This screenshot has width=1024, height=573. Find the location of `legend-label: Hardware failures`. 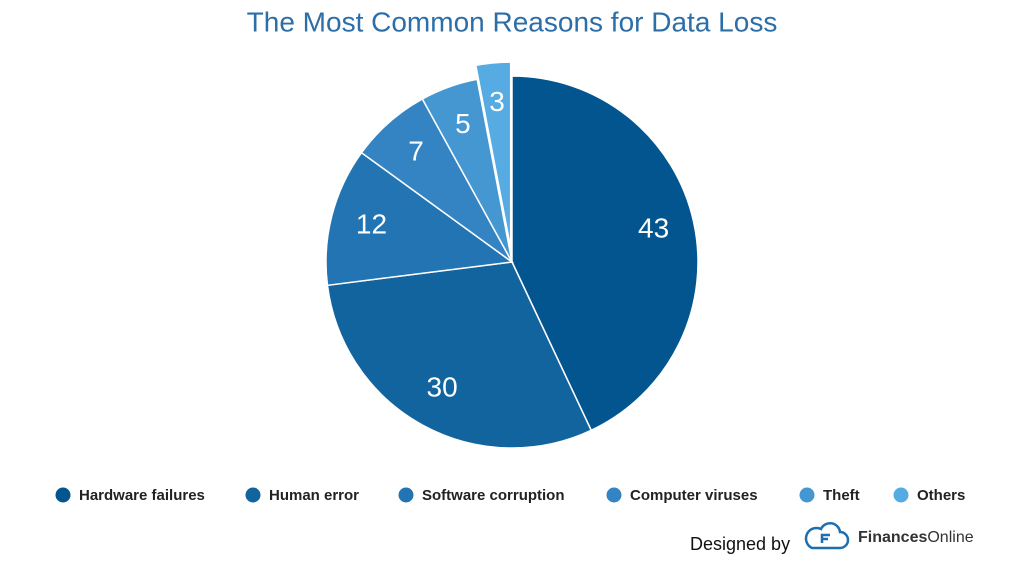

legend-label: Hardware failures is located at coordinates (142, 495).